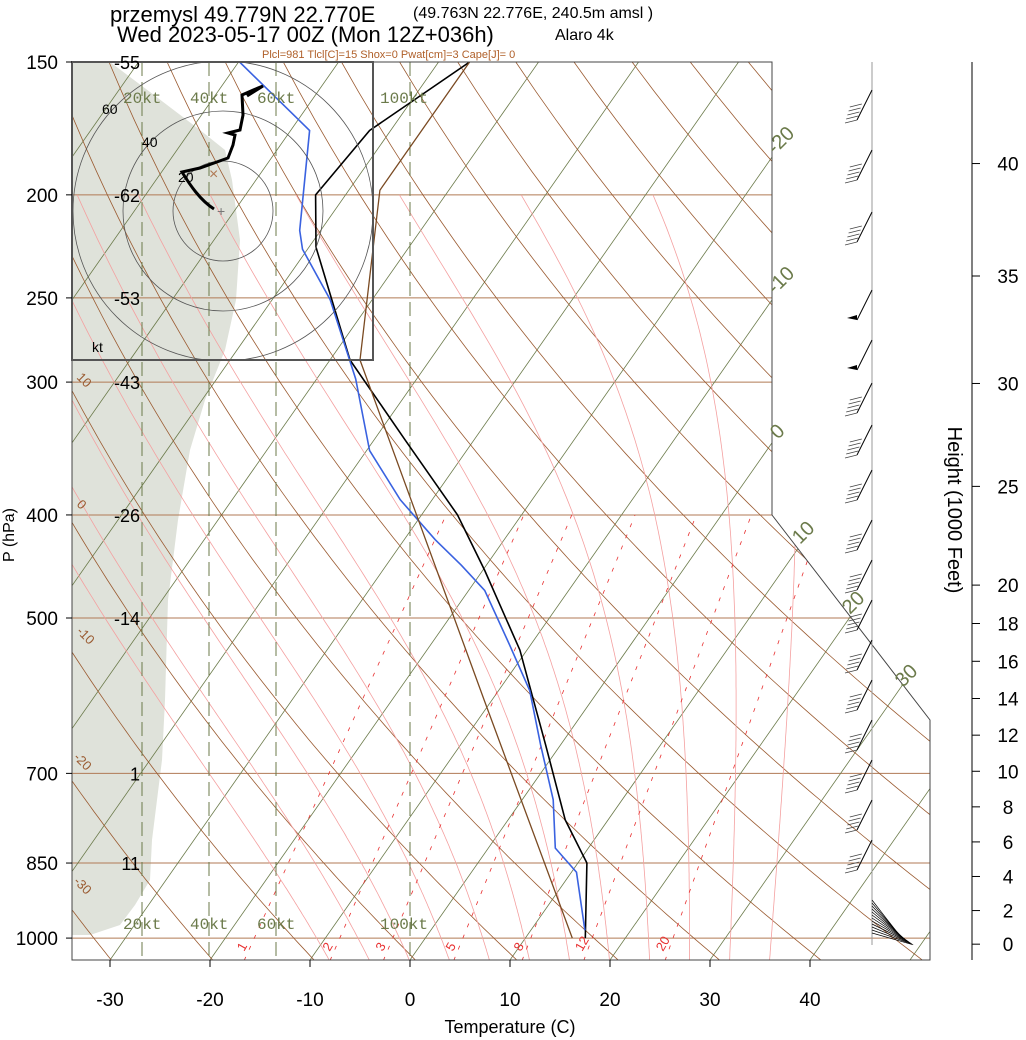 This screenshot has height=1040, width=1026. What do you see at coordinates (781, 141) in the screenshot?
I see `isotherm-label: -20` at bounding box center [781, 141].